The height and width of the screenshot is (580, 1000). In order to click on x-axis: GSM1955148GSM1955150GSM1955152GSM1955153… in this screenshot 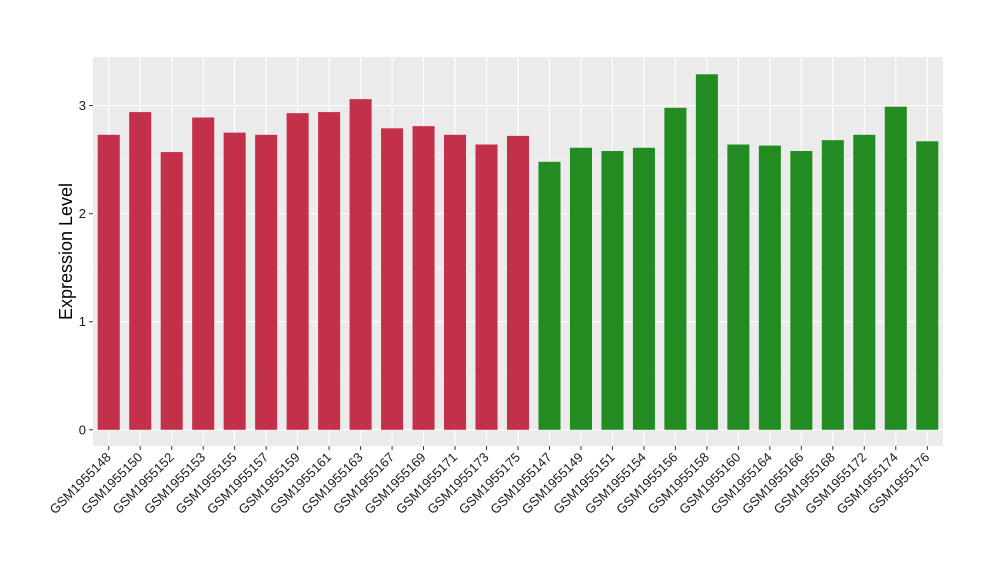, I will do `click(489, 481)`.